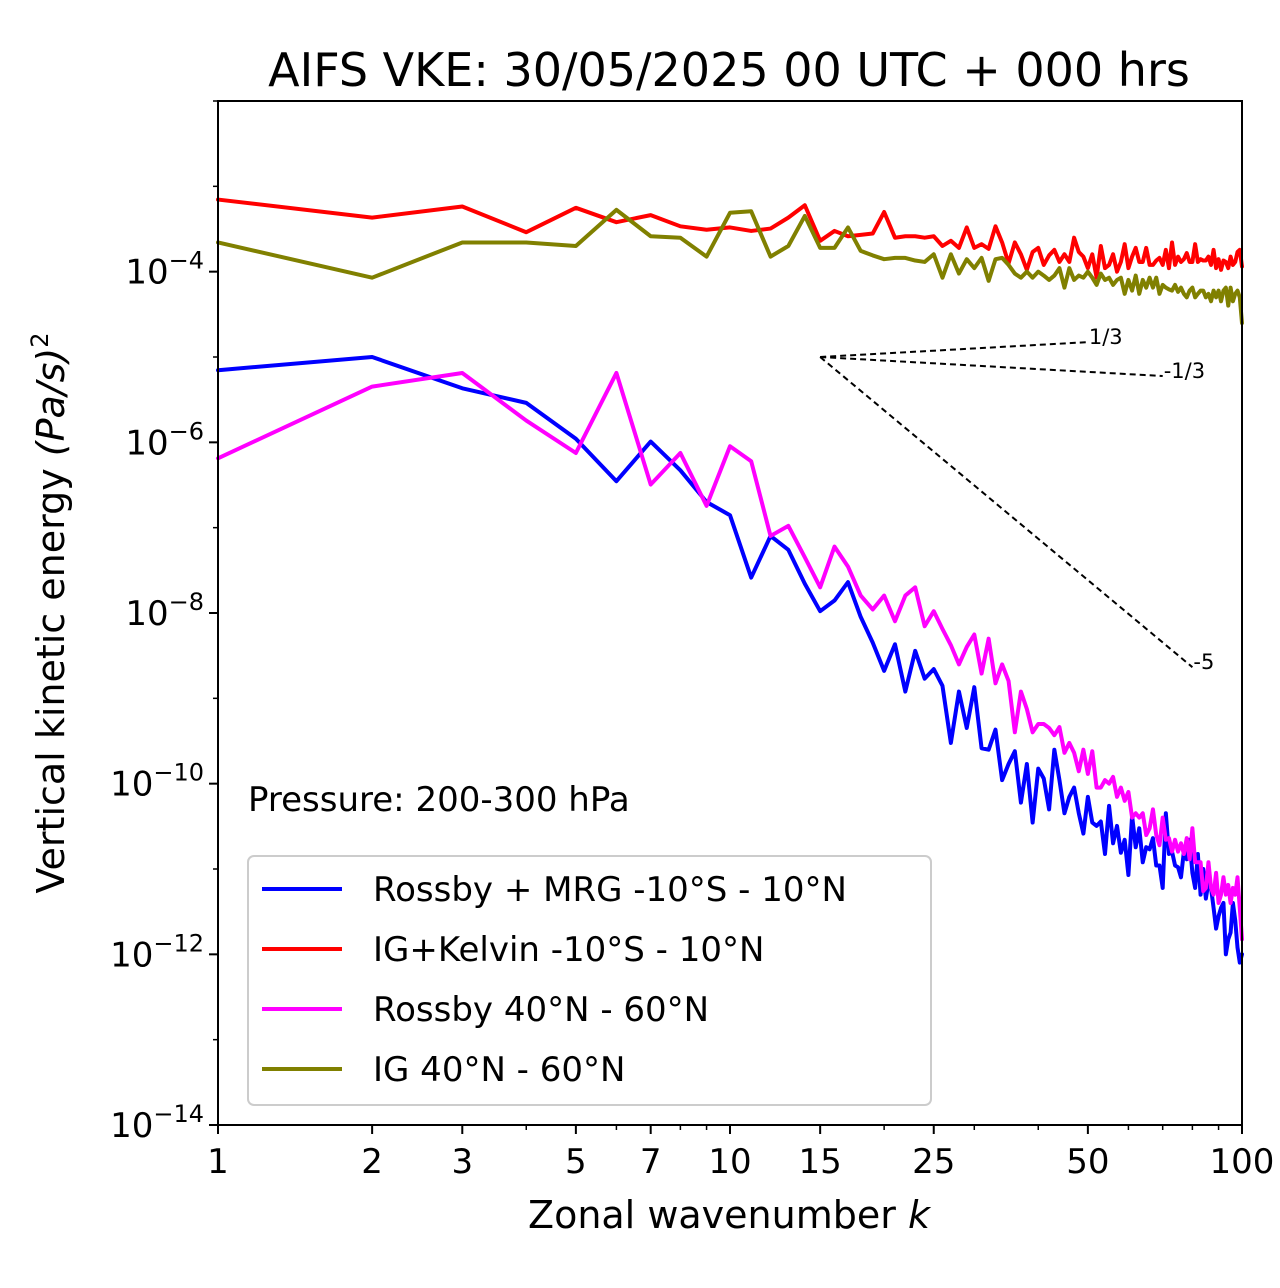 This screenshot has height=1288, width=1280. Describe the element at coordinates (1087, 1162) in the screenshot. I see `x-tick-label: 50` at that location.